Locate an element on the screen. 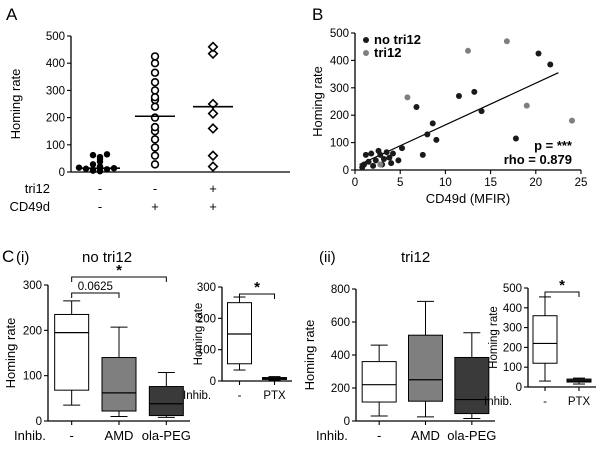 This screenshot has width=605, height=453. panel-b-regression-line is located at coordinates (459, 119).